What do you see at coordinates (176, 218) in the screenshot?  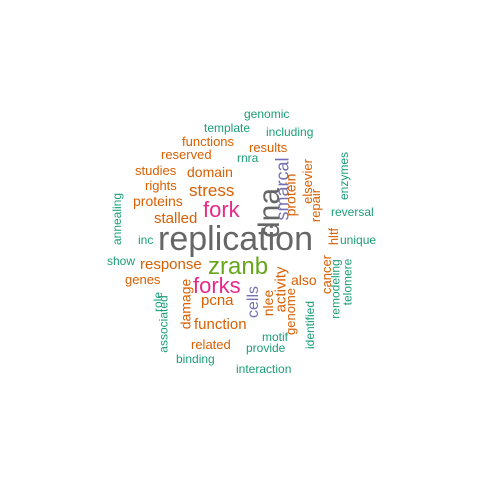 I see `word-stalled: stalled` at bounding box center [176, 218].